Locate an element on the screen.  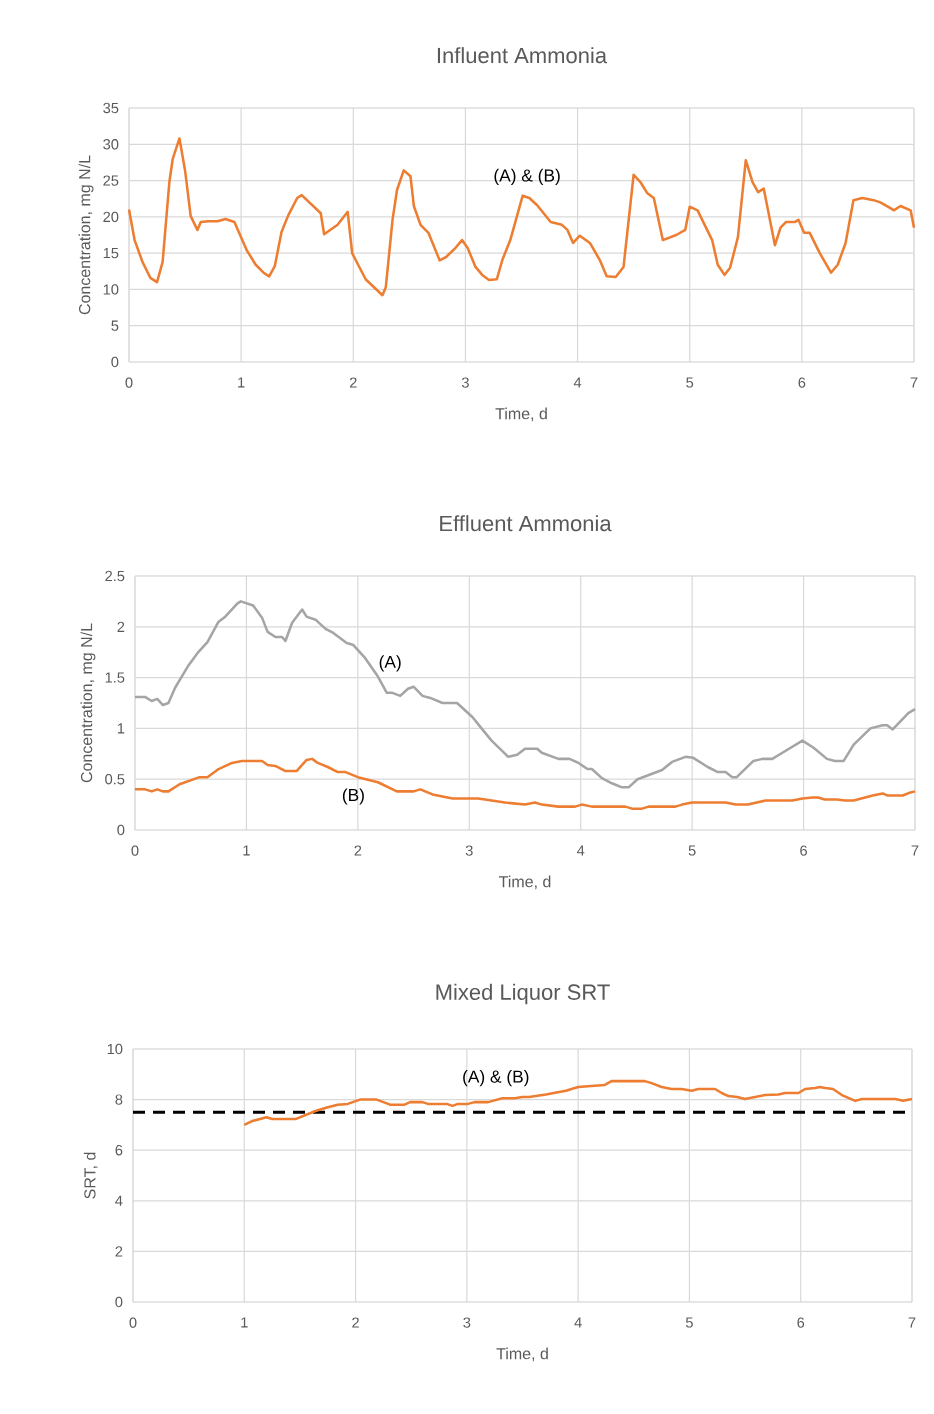
y-tick-label: 20 is located at coordinates (111, 217).